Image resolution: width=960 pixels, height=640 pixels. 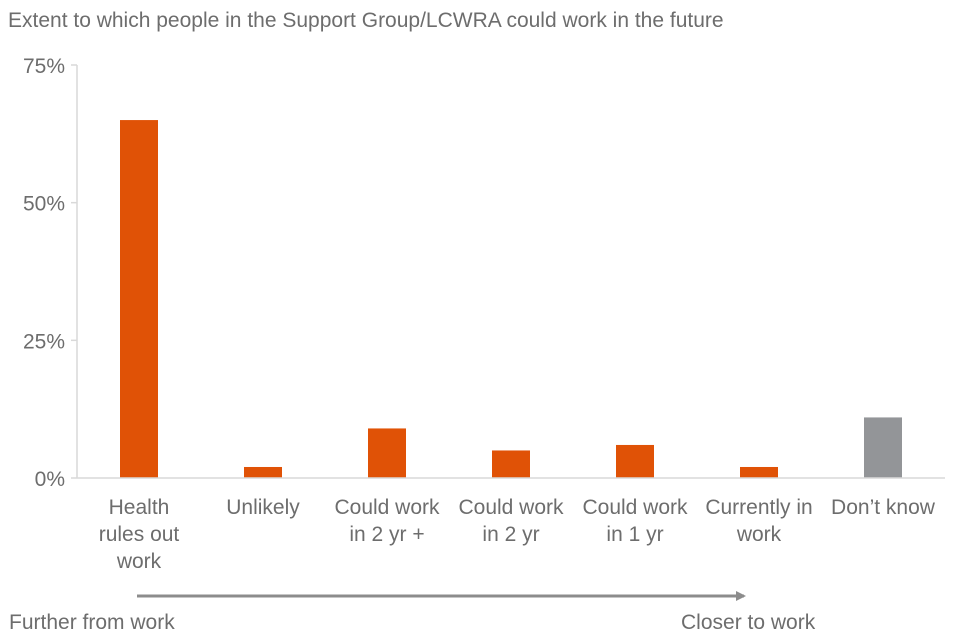 What do you see at coordinates (44, 341) in the screenshot?
I see `y-tick-label: 25%` at bounding box center [44, 341].